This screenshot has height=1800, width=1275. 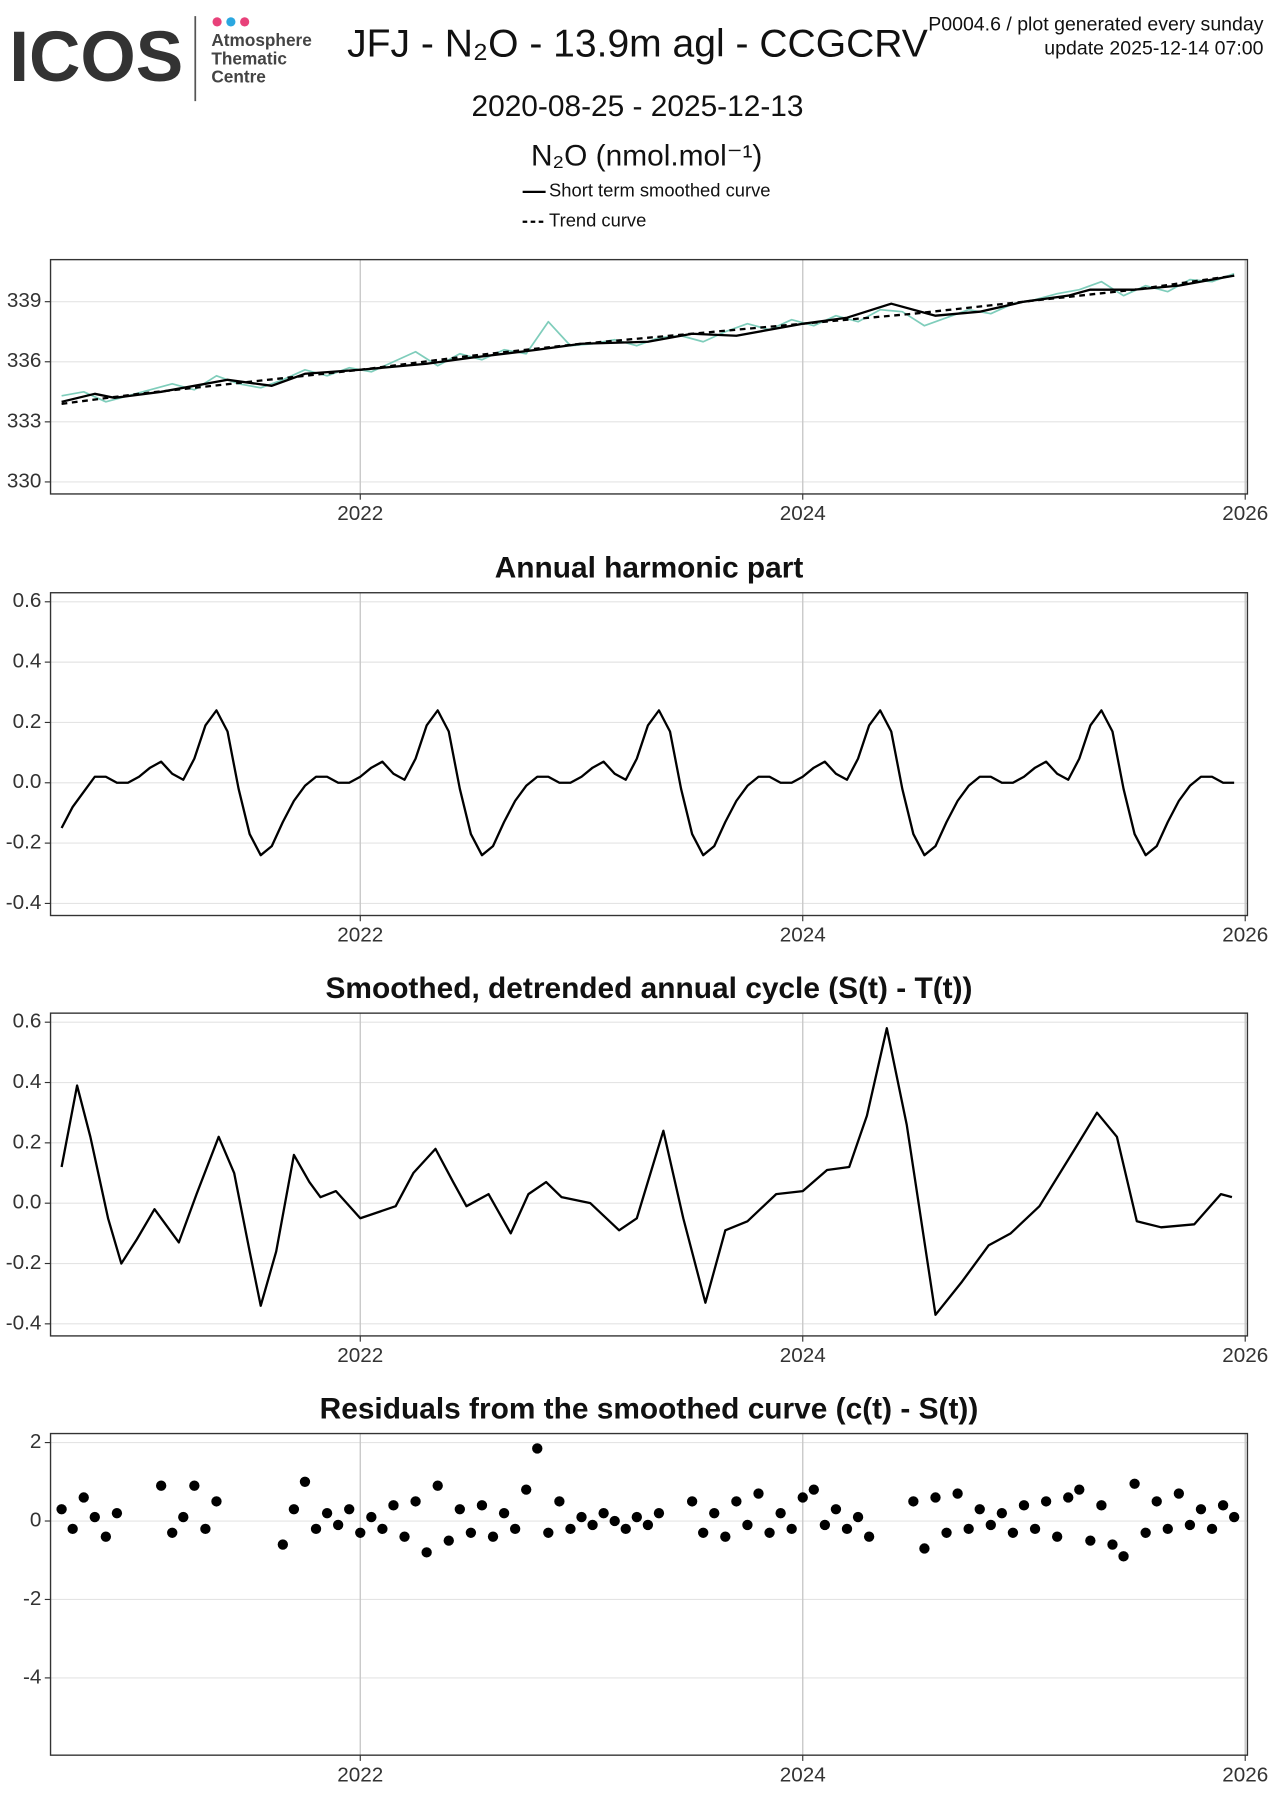 I want to click on logo-text: Atmosphere, so click(x=261, y=40).